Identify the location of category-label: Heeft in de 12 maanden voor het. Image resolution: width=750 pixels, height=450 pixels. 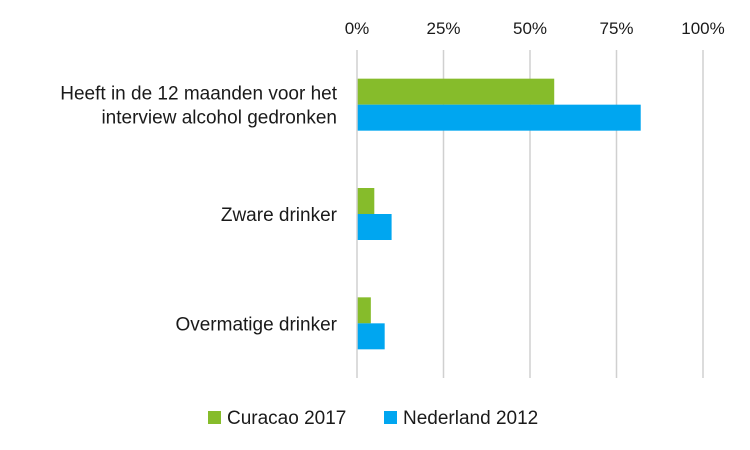
(198, 94).